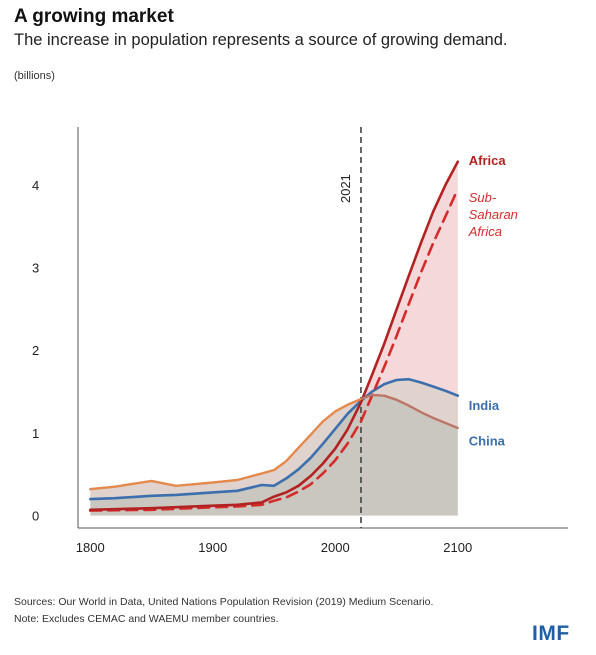 The height and width of the screenshot is (655, 596). I want to click on india-line, so click(274, 439).